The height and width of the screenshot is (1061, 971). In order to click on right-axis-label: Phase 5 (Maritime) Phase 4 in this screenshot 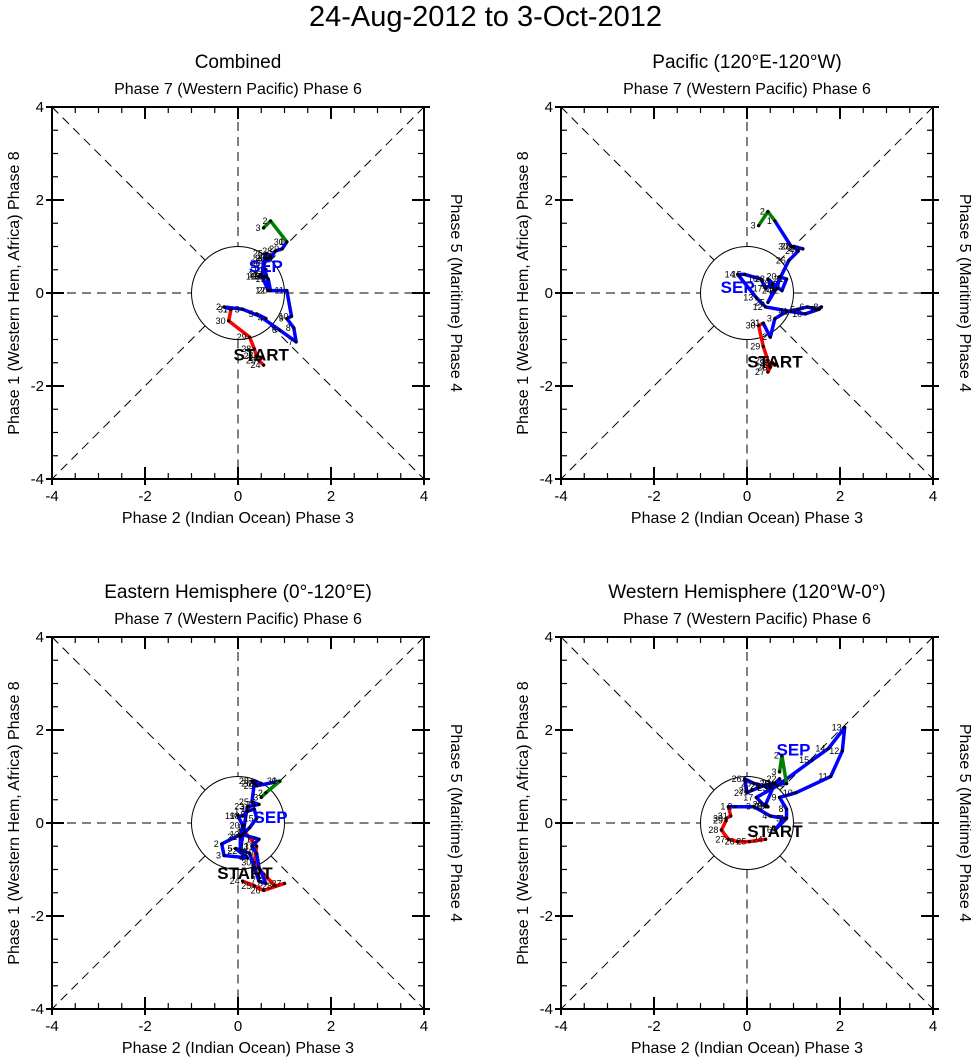, I will do `click(455, 293)`.